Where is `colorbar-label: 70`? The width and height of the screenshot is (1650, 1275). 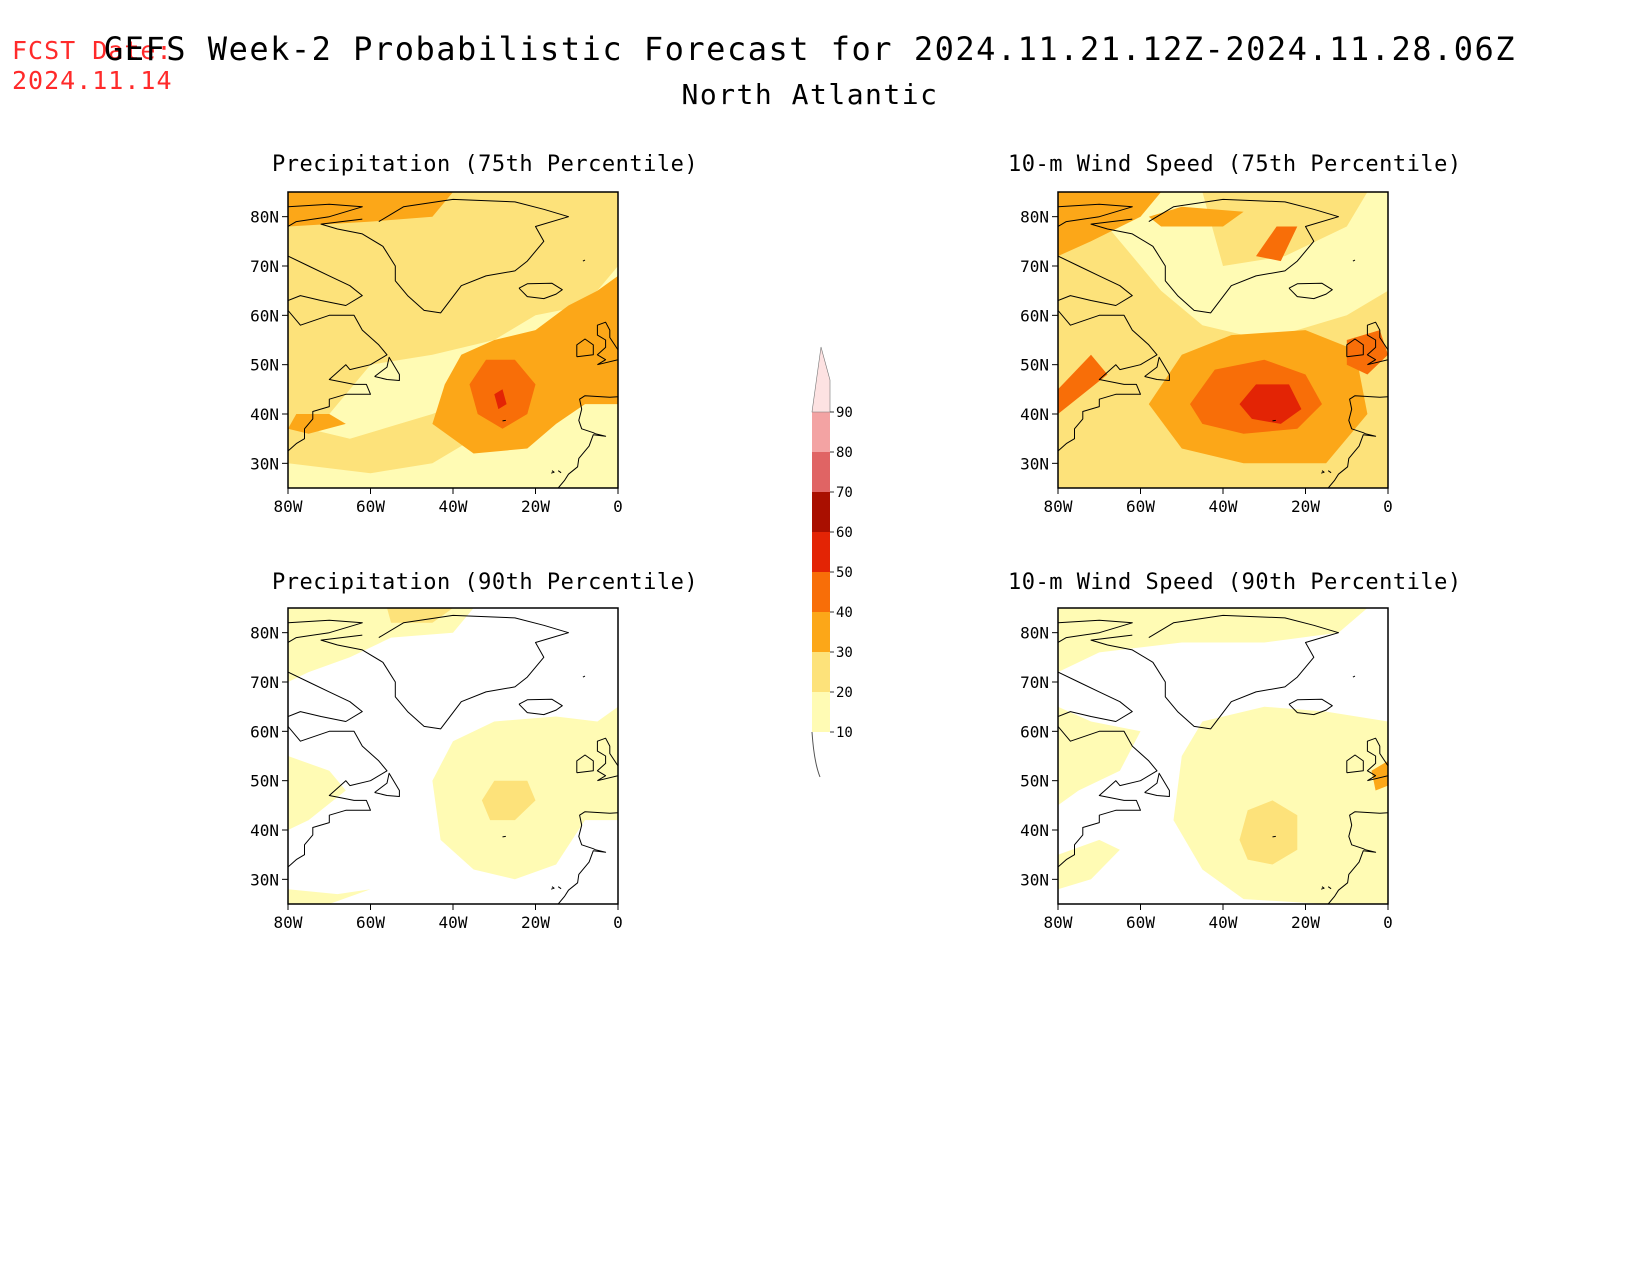 colorbar-label: 70 is located at coordinates (844, 493).